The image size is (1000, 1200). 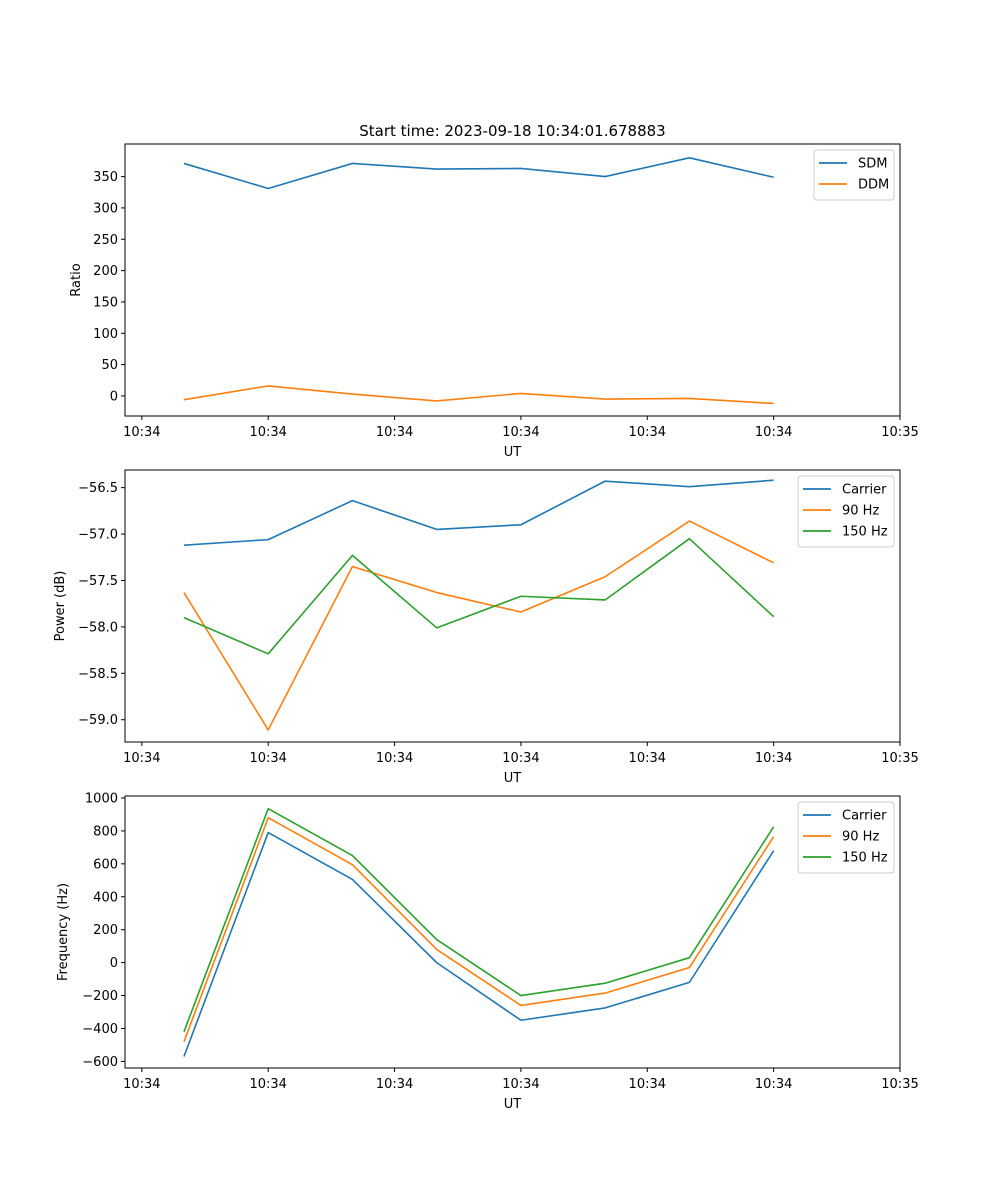 I want to click on y-tick-label-frequency: 200, so click(x=105, y=930).